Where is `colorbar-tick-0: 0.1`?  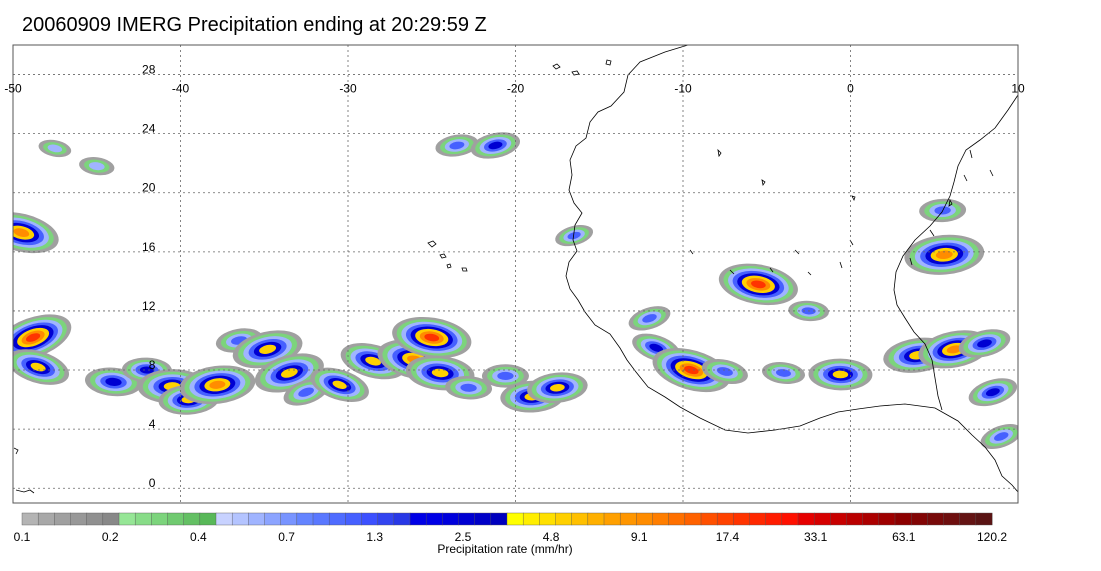 colorbar-tick-0: 0.1 is located at coordinates (22, 537).